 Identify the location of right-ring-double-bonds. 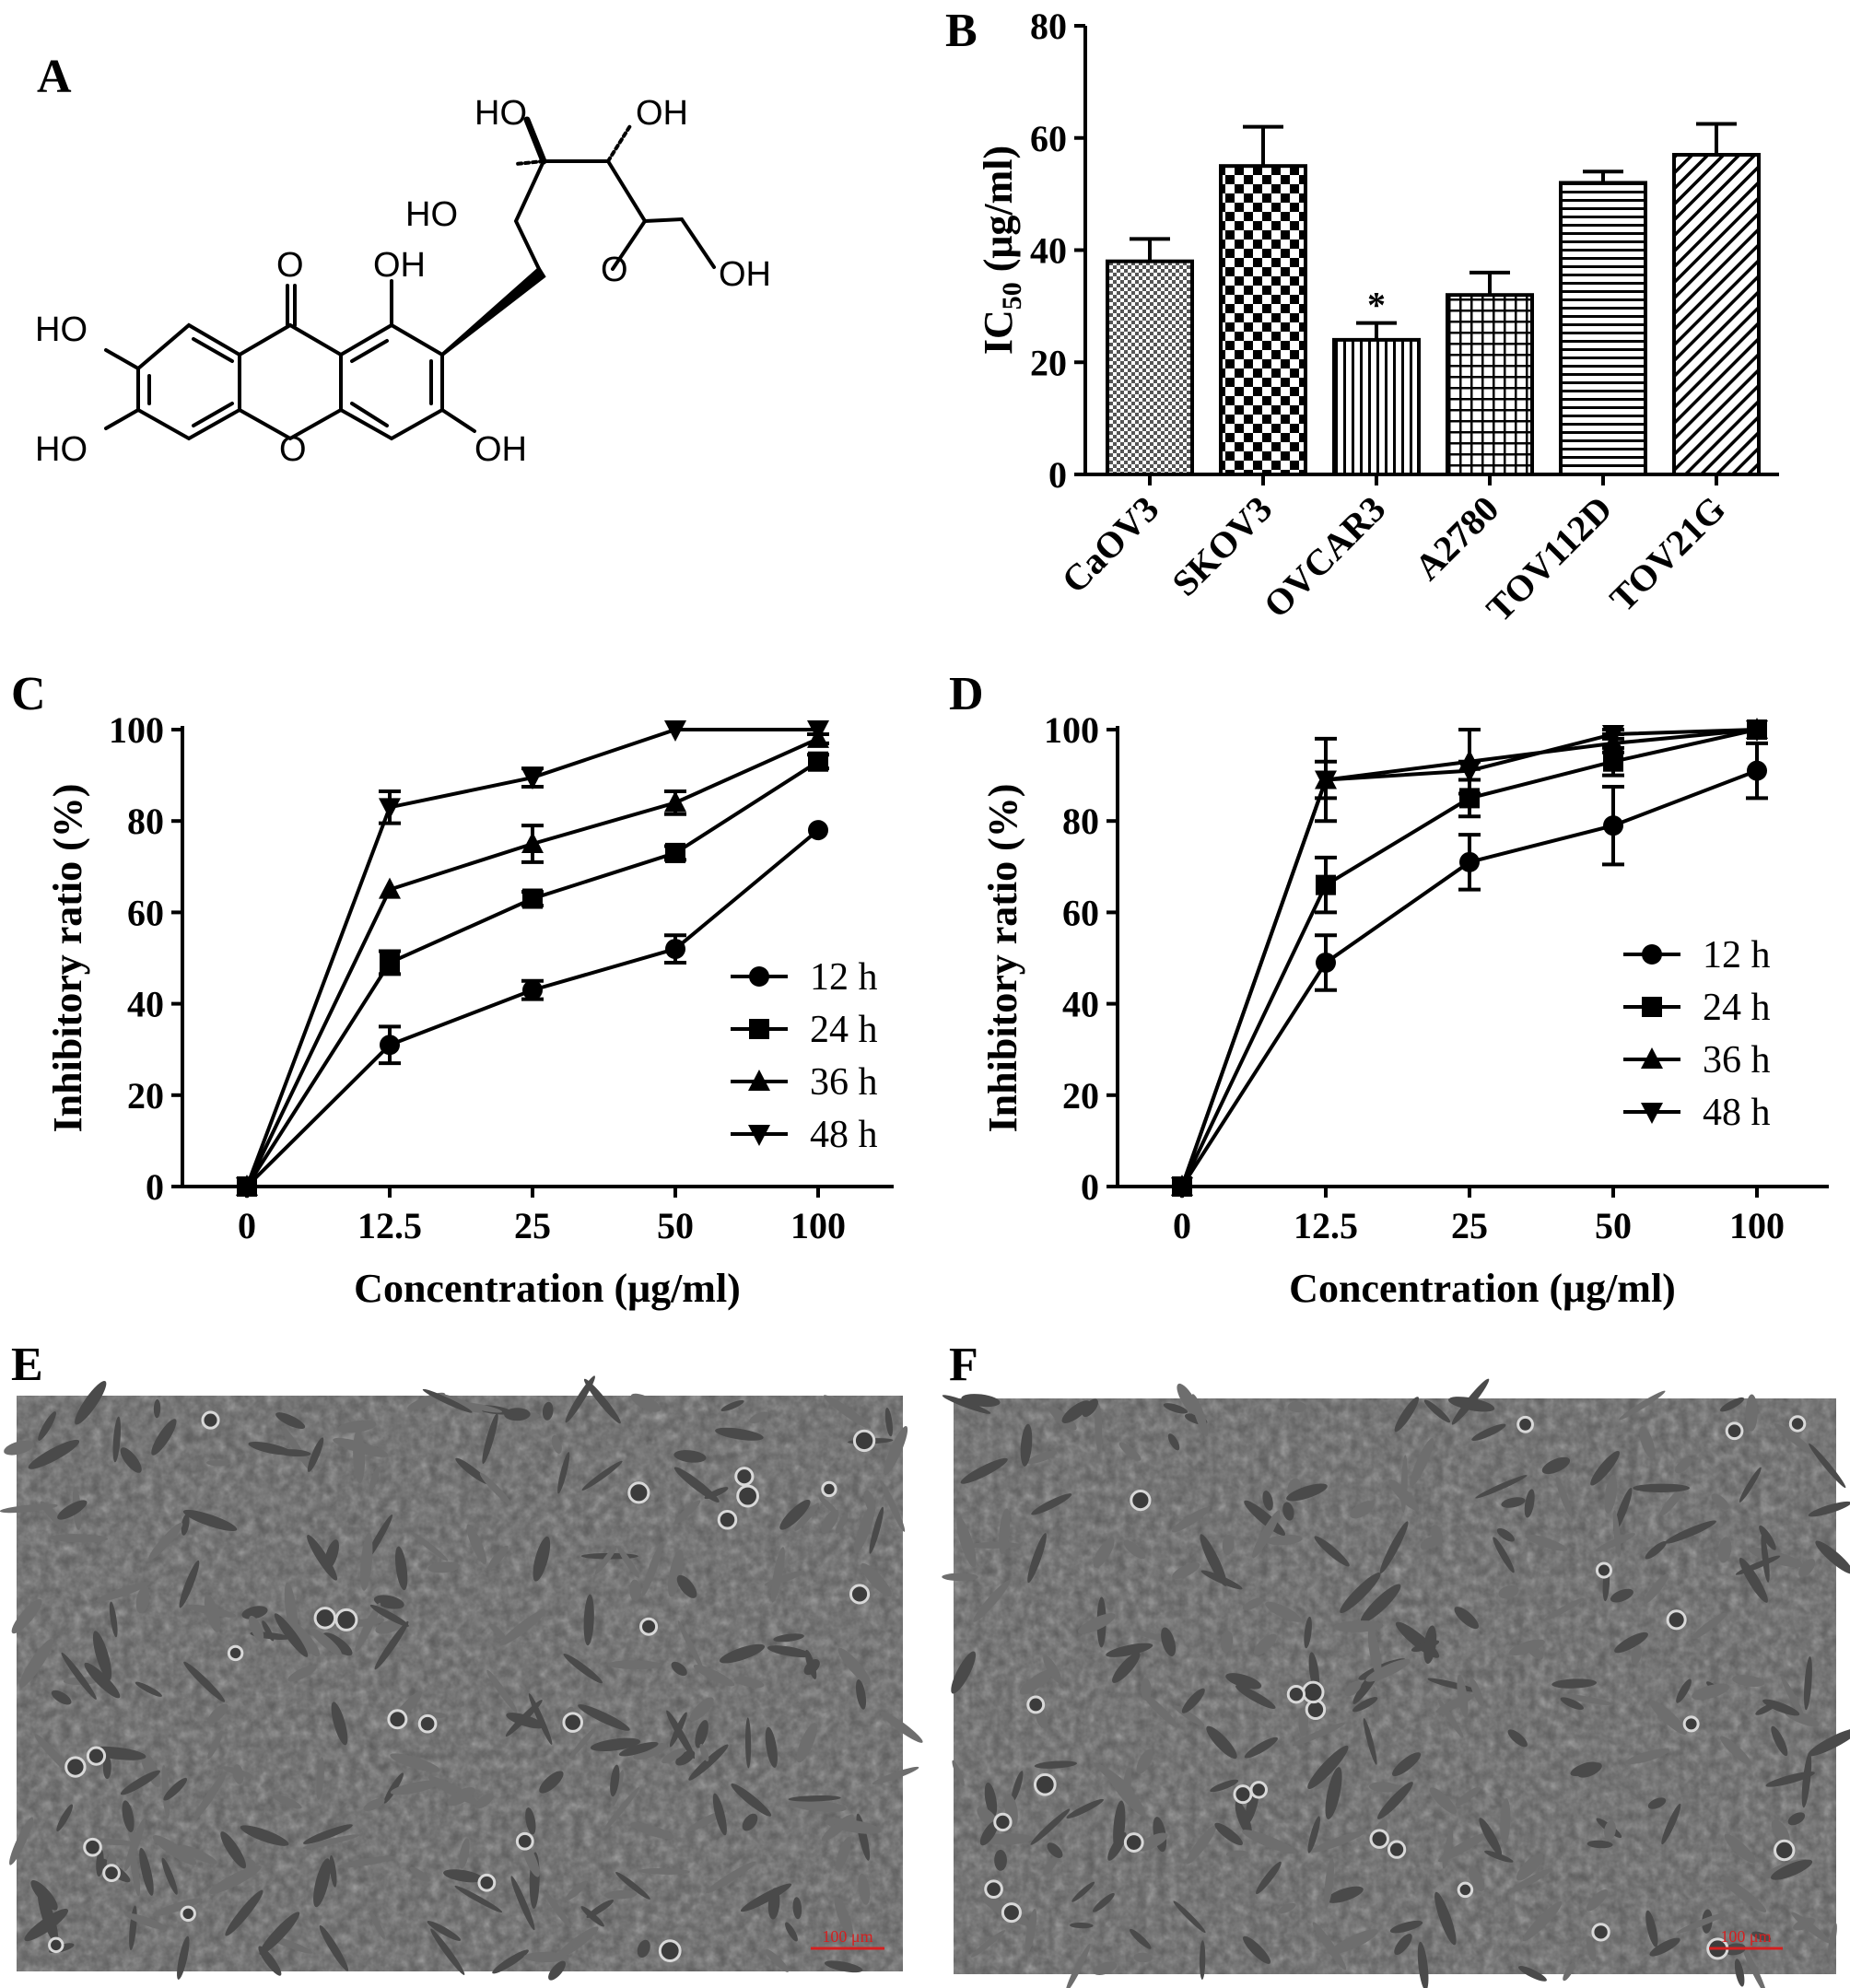
(391, 383).